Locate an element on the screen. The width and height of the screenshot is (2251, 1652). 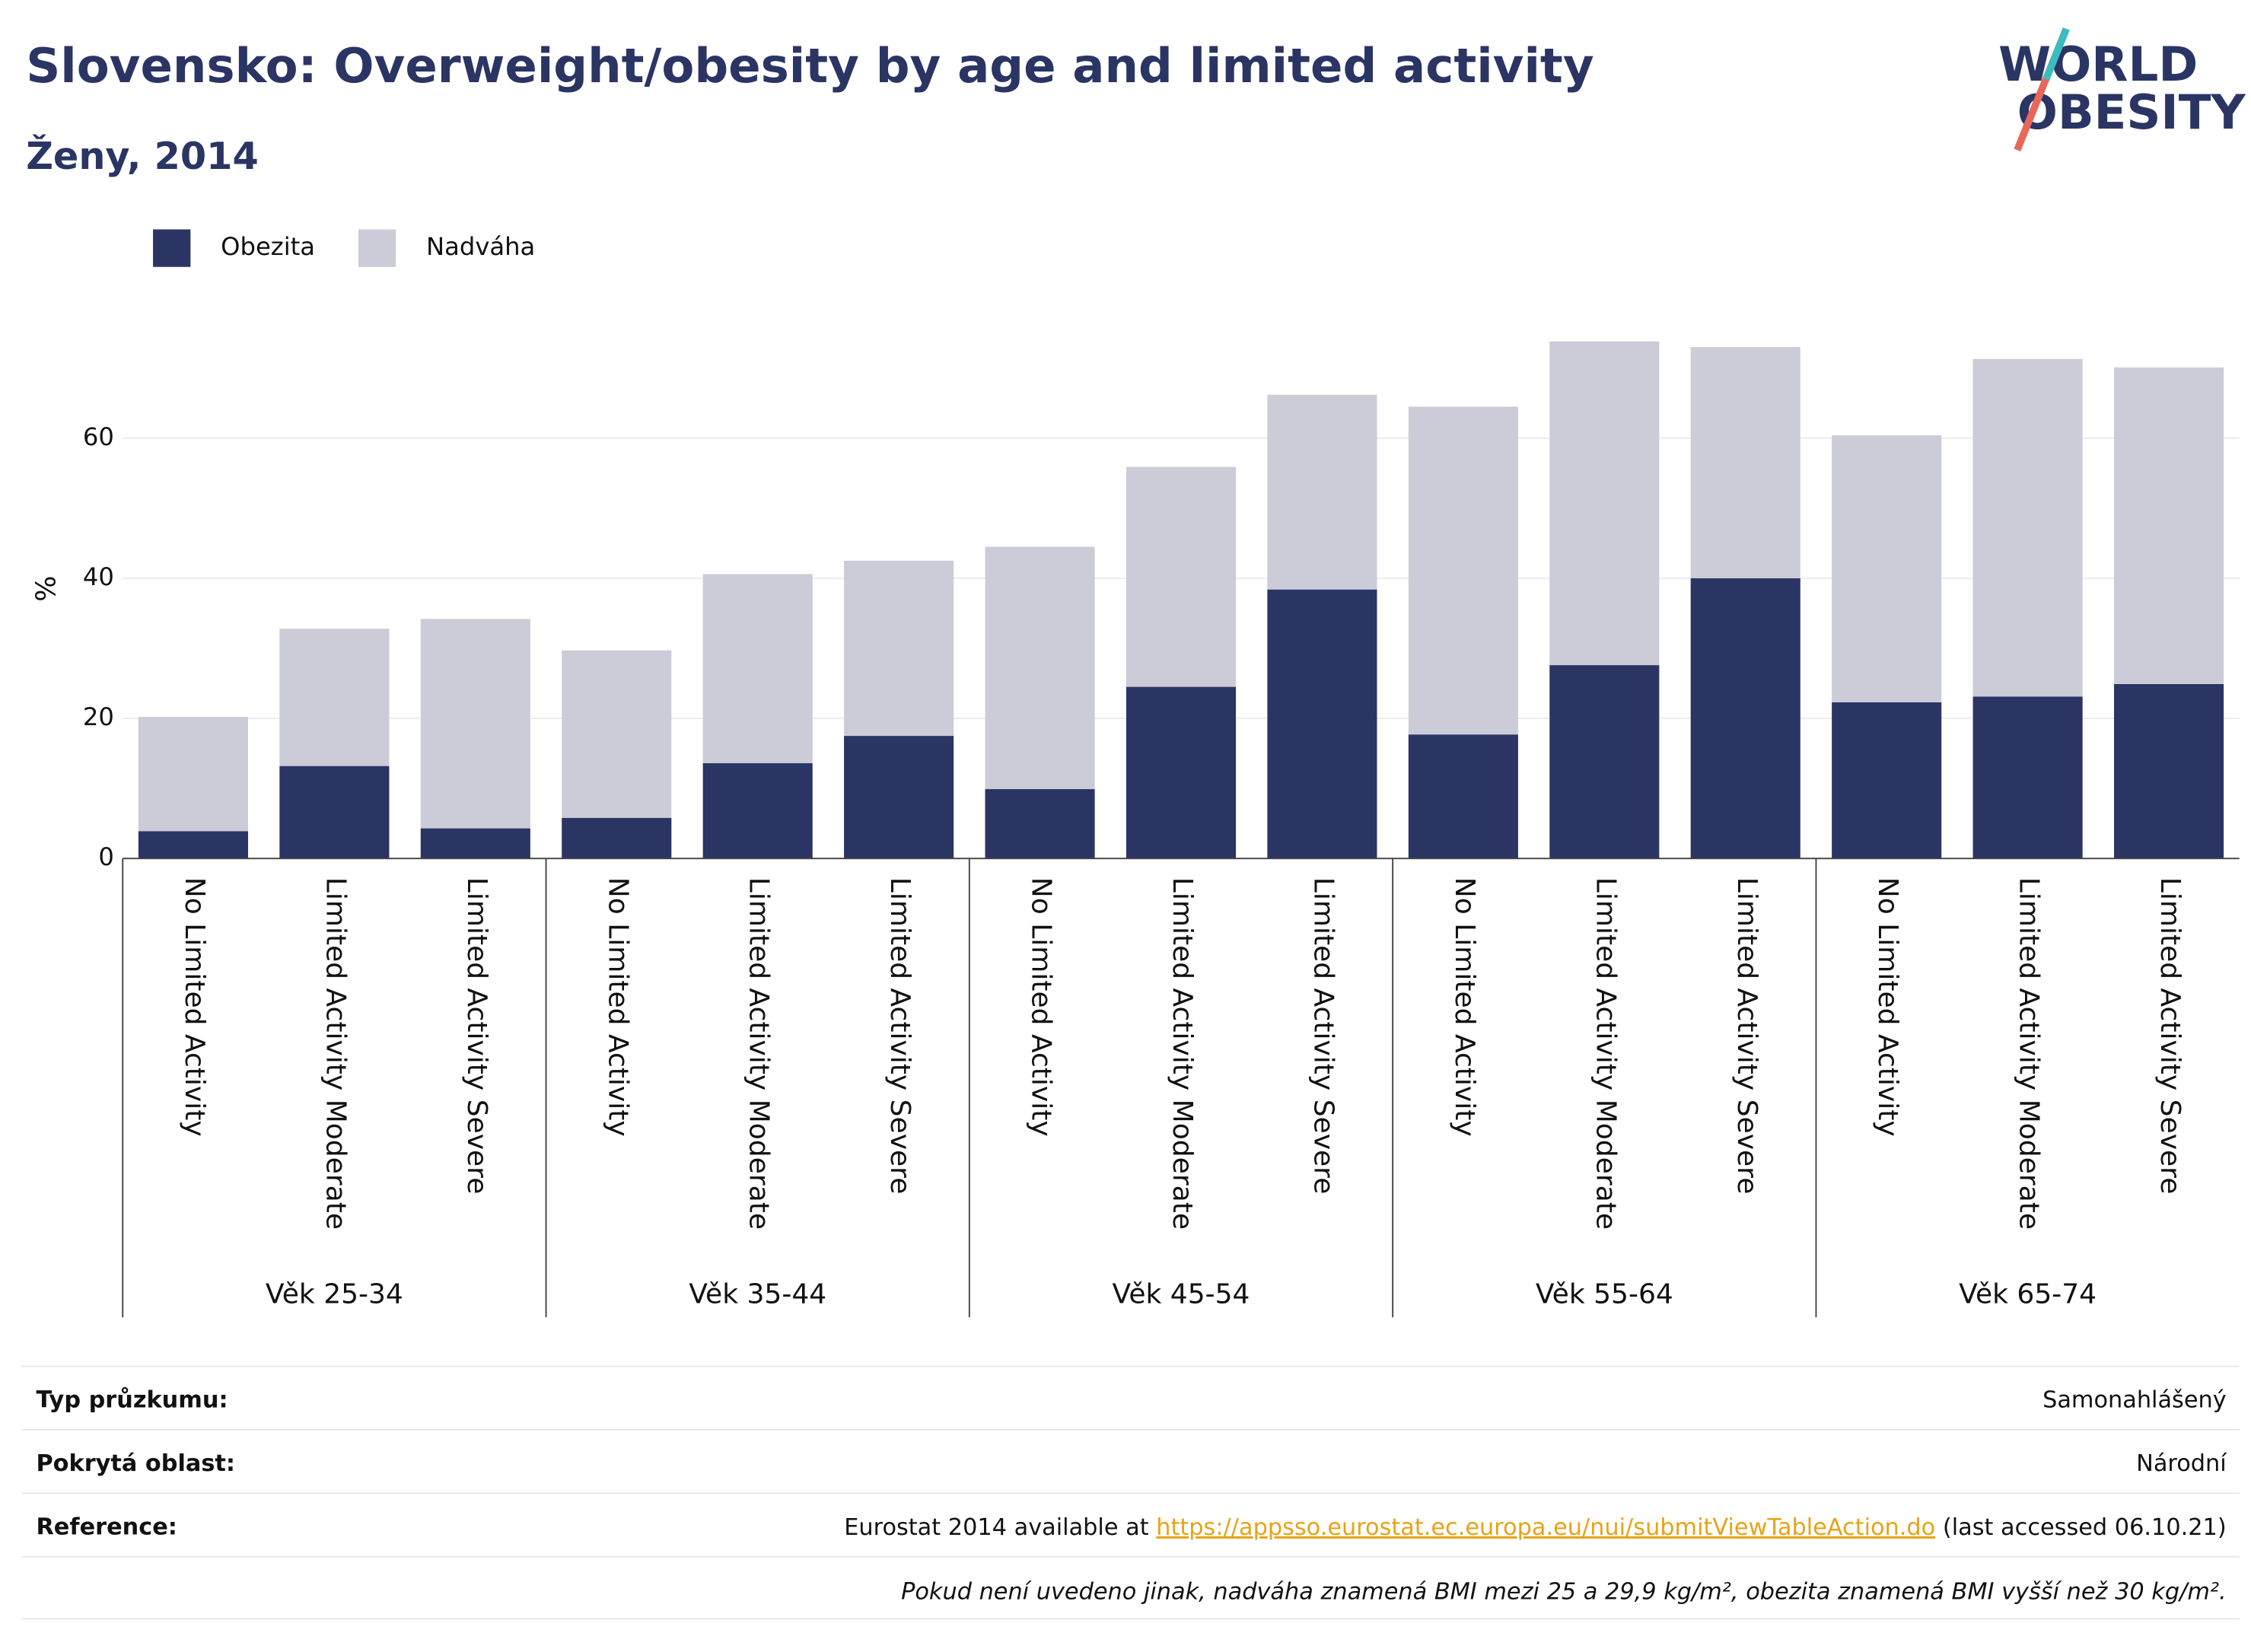
row-label: Pokrytá oblast: is located at coordinates (135, 1463).